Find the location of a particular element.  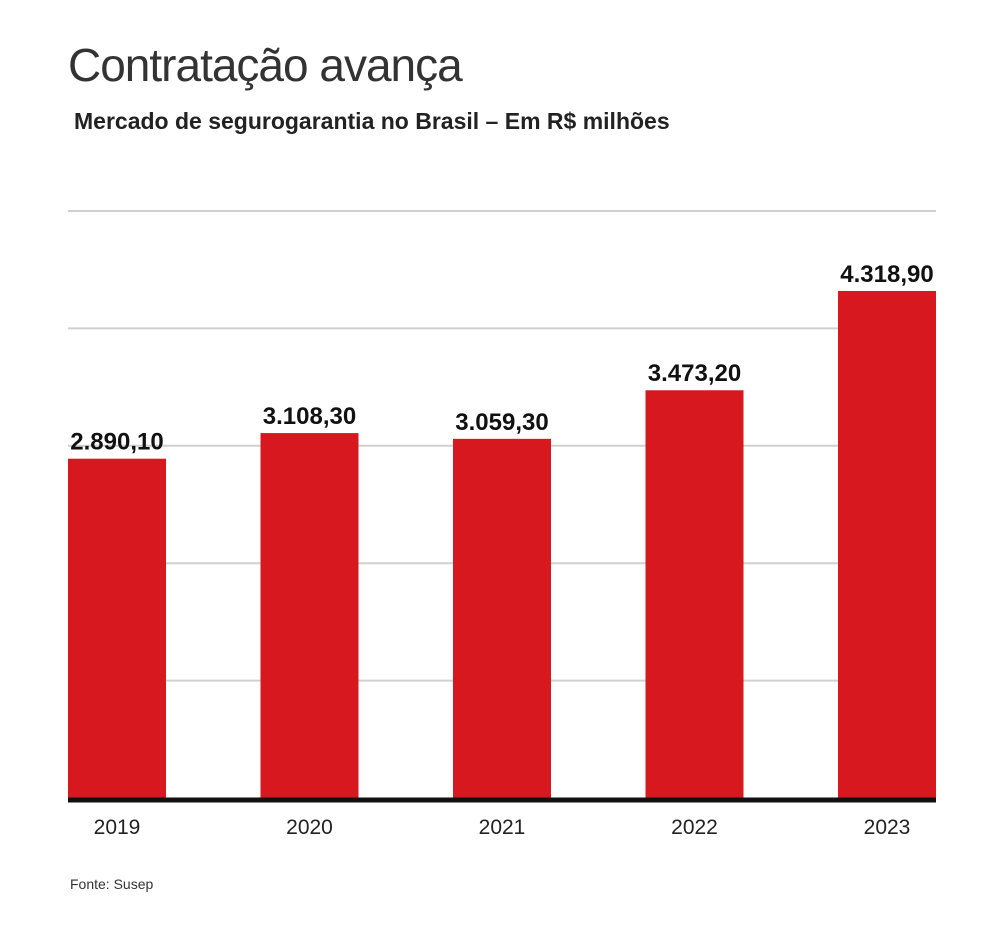

value-label-2022: 3.473,20 is located at coordinates (694, 373).